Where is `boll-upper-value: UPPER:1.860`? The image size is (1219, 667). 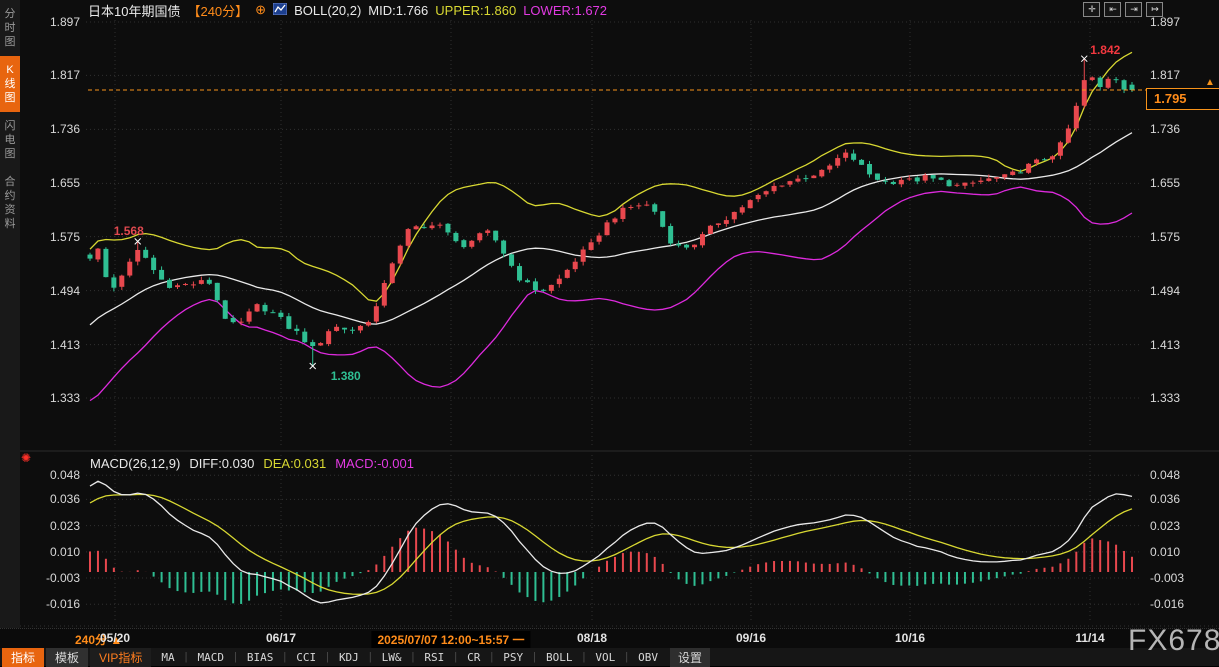
boll-upper-value: UPPER:1.860 is located at coordinates (476, 10).